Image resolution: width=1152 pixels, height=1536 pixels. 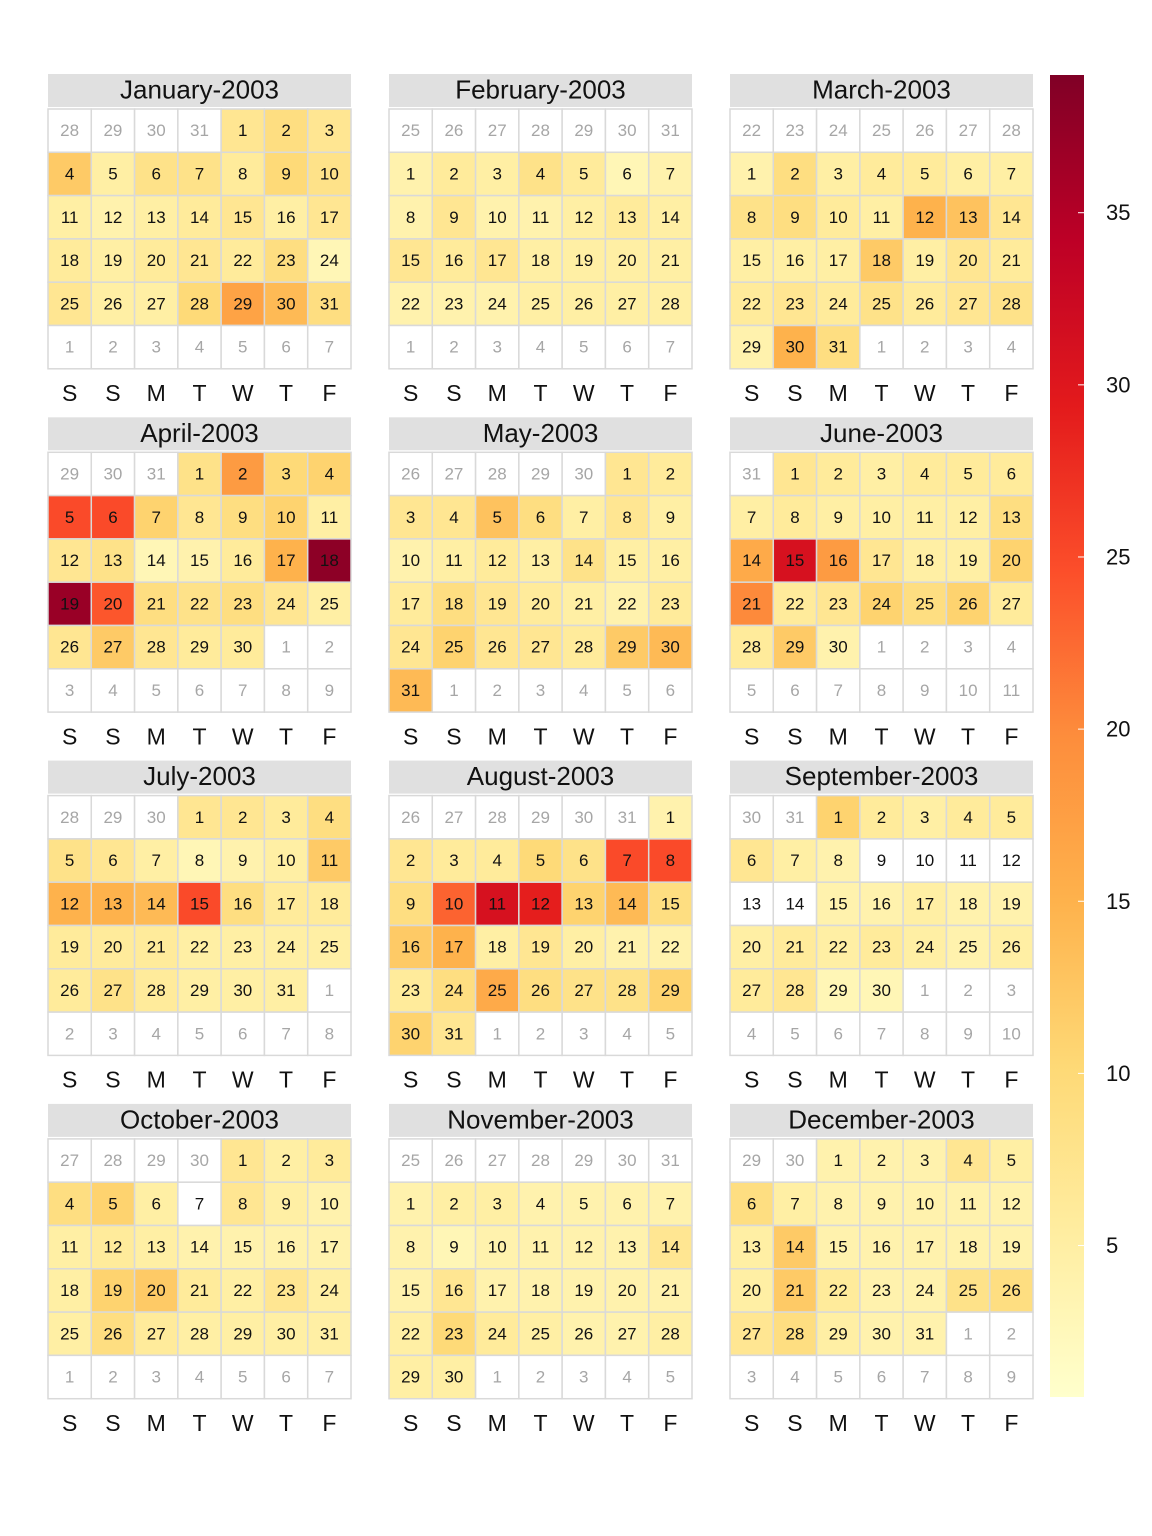 I want to click on day-label: 16, so click(x=286, y=217).